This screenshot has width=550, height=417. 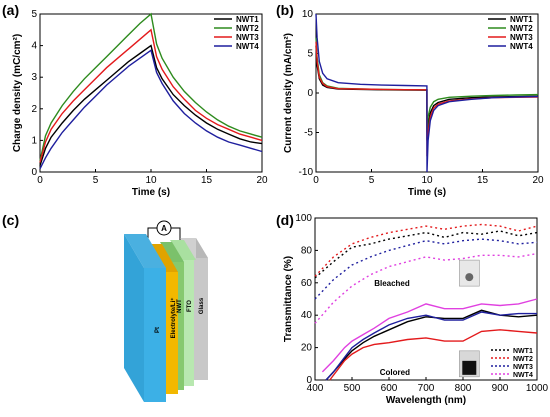 I want to click on chart-b-legend-label: NWT3, so click(x=521, y=37).